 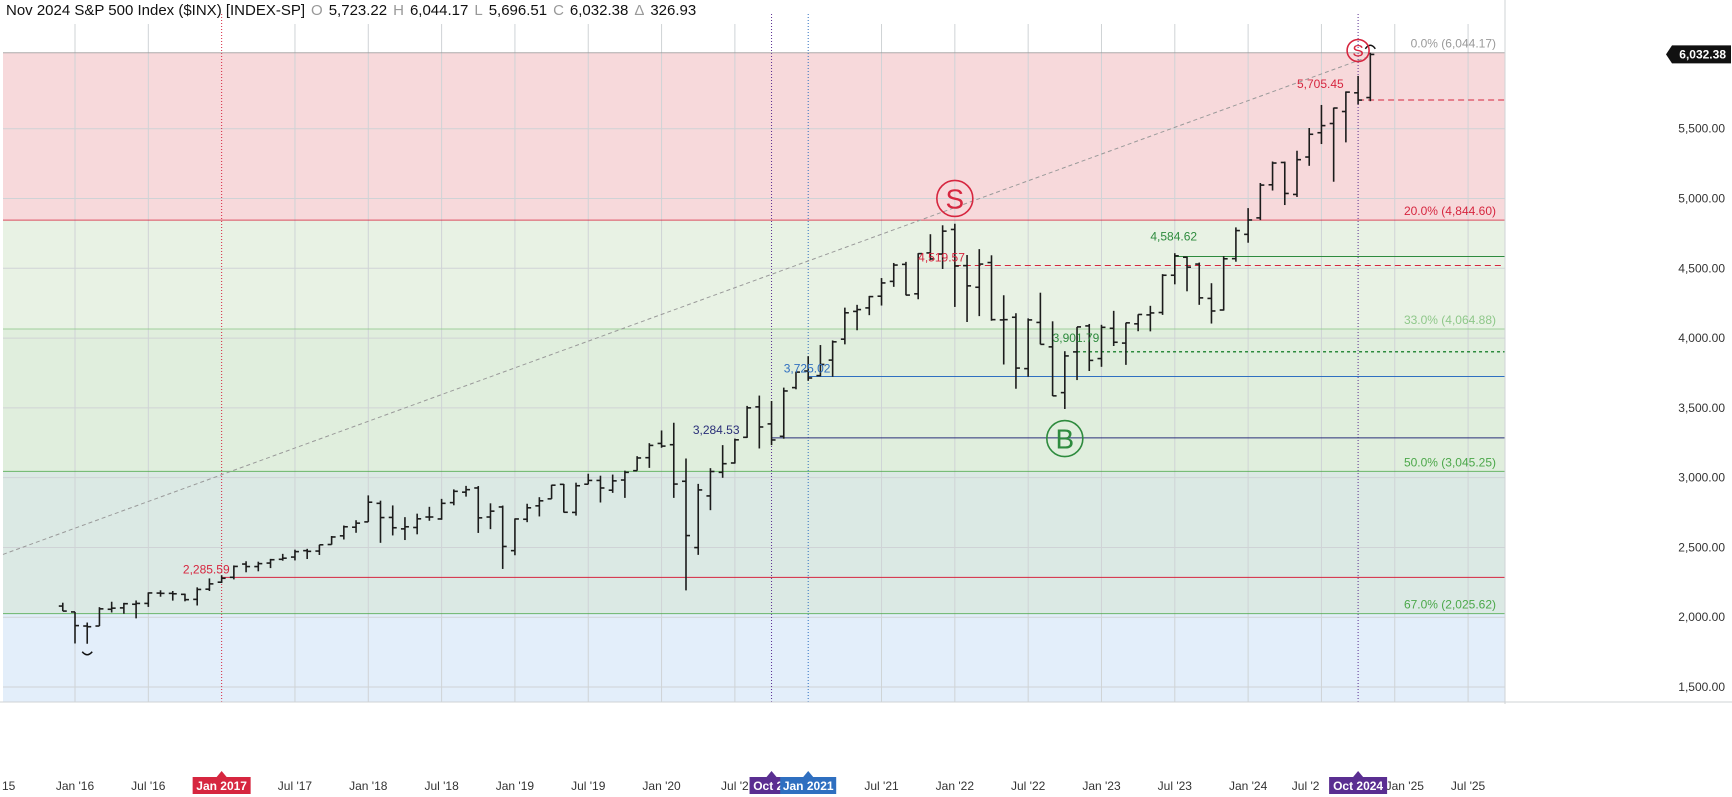 I want to click on signal-circle, so click(x=1065, y=438).